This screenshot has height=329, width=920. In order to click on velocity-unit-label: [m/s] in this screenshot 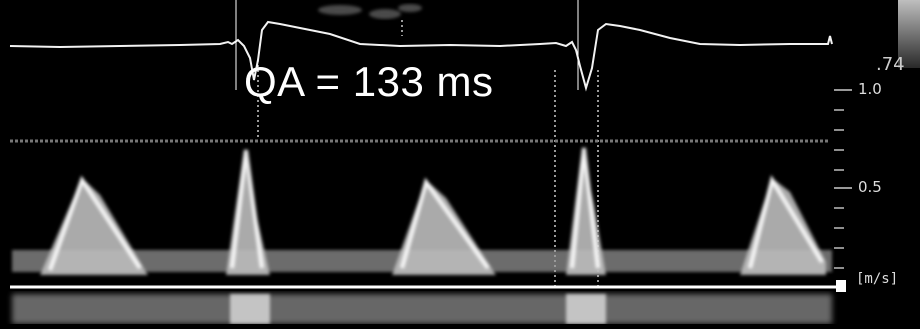, I will do `click(877, 279)`.